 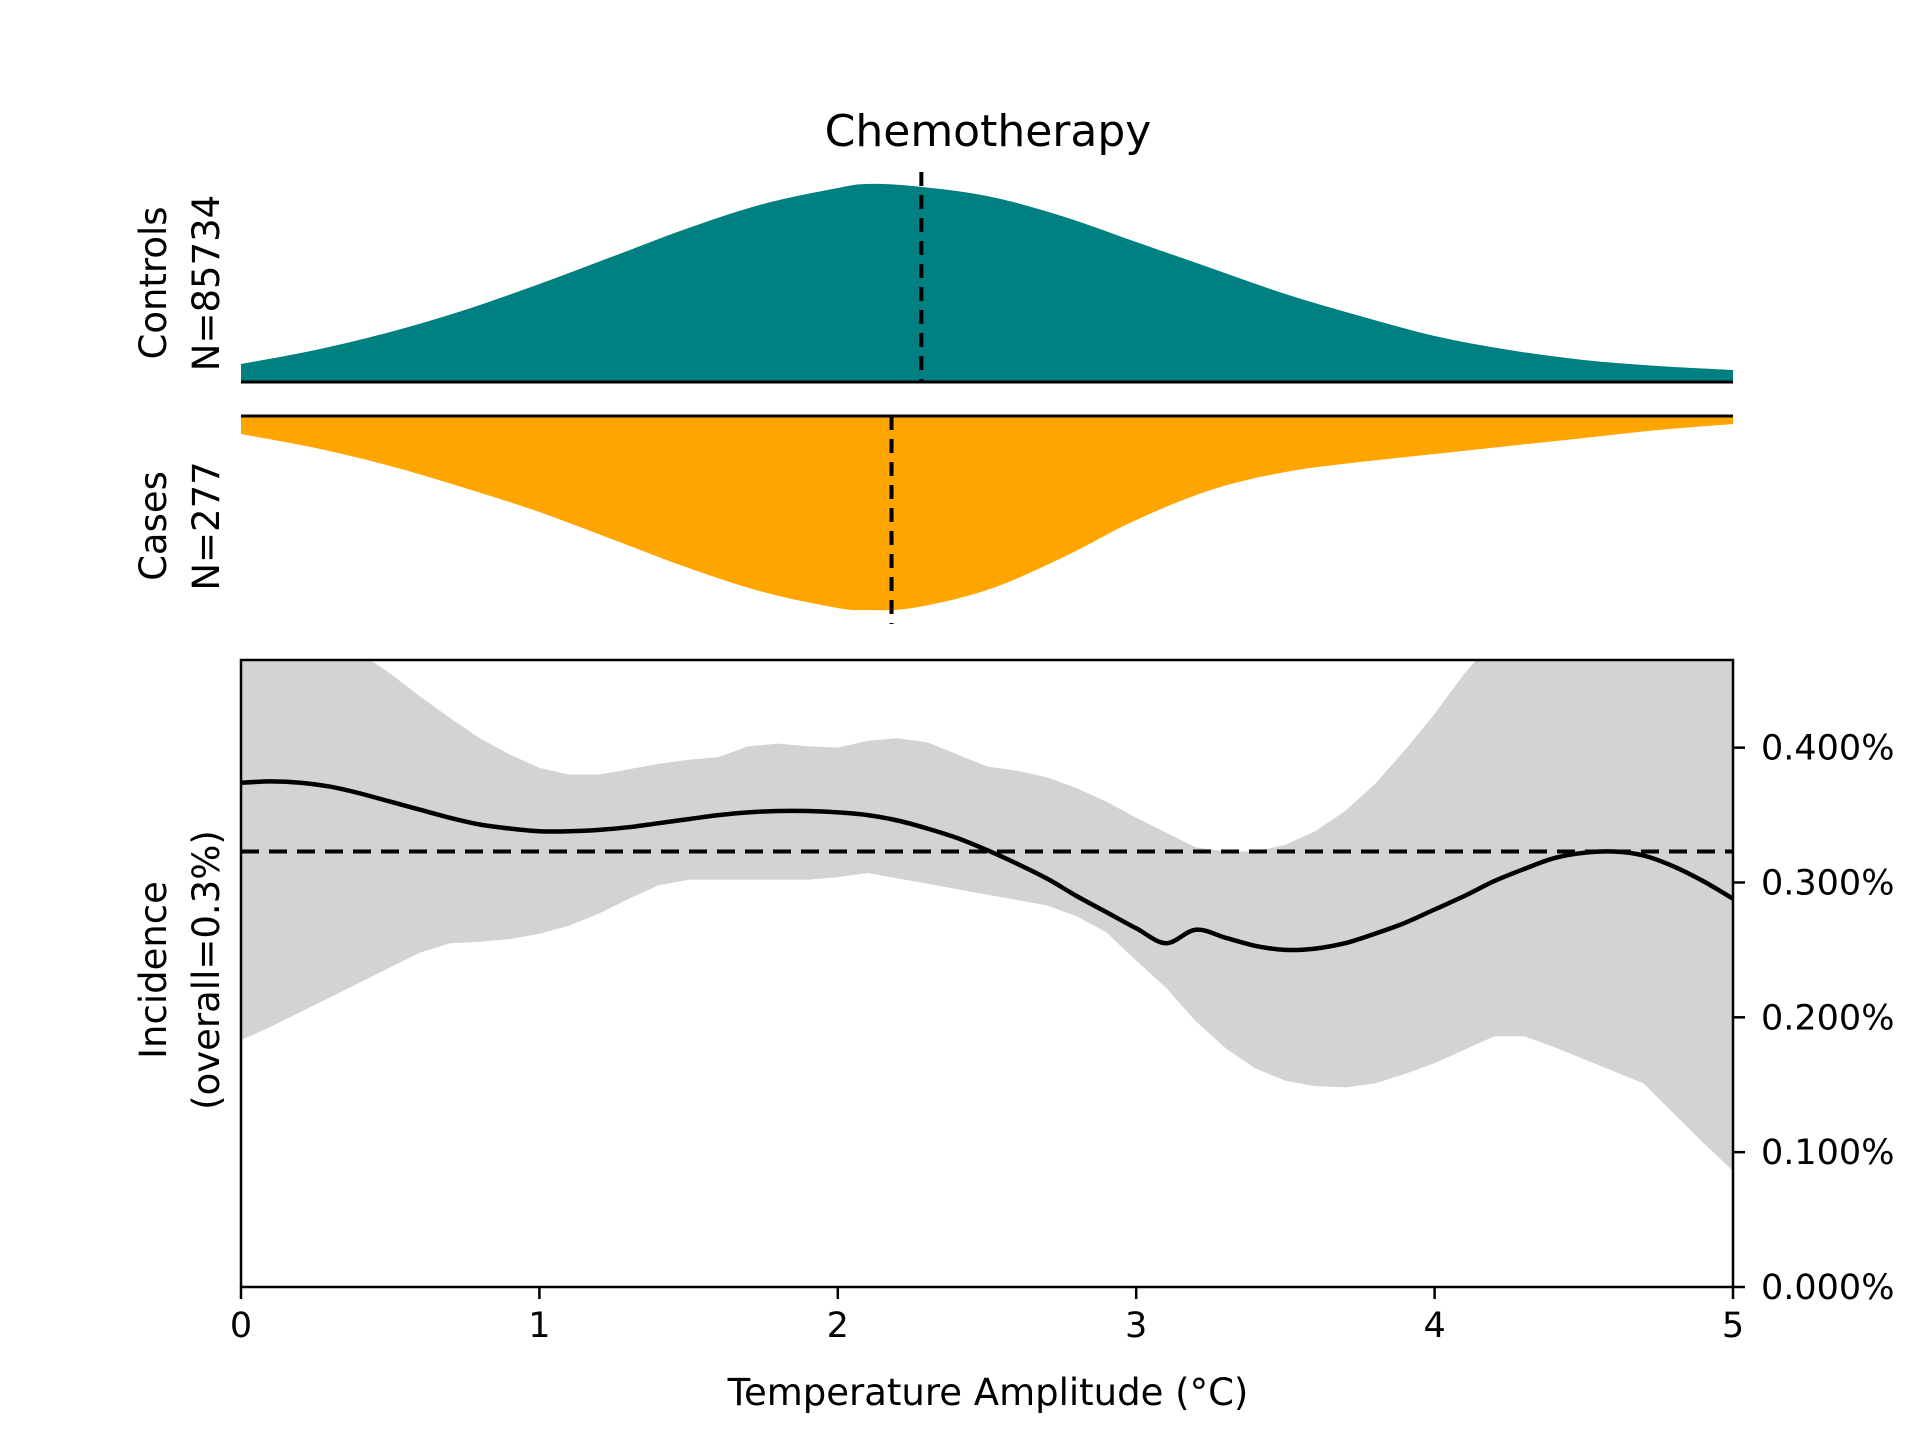 I want to click on controls-density-panel: Controls N=85734, so click(x=932, y=278).